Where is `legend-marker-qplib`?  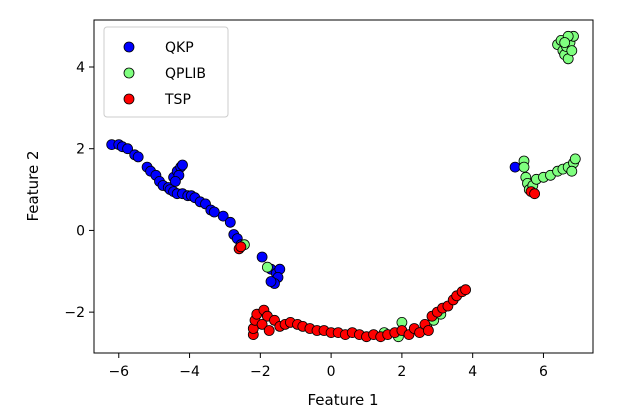
legend-marker-qplib is located at coordinates (129, 73).